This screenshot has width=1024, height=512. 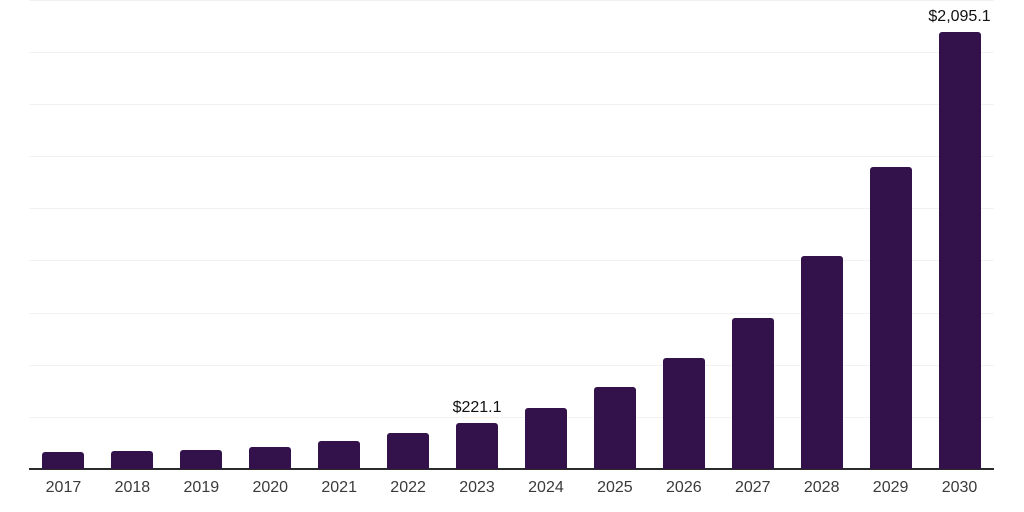 I want to click on bar-2019, so click(x=201, y=459).